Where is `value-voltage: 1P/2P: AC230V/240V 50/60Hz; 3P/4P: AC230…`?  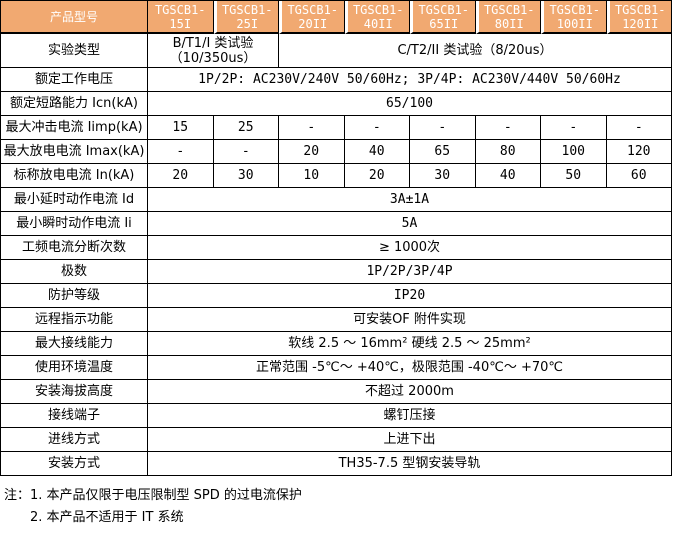 value-voltage: 1P/2P: AC230V/240V 50/60Hz; 3P/4P: AC230… is located at coordinates (410, 80).